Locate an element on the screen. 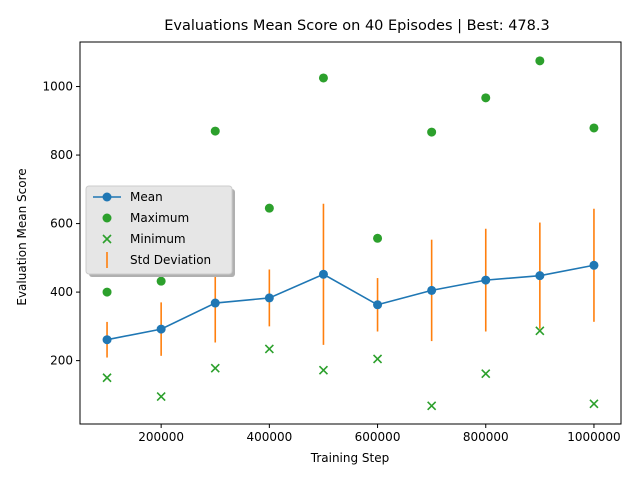 This screenshot has height=480, width=640. y-tick-label: 800 is located at coordinates (61, 155).